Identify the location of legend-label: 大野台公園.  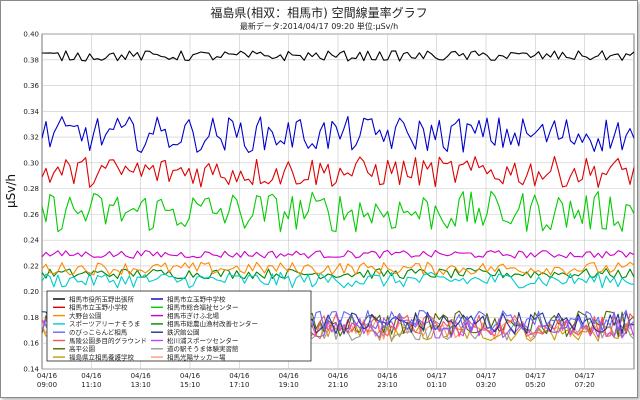
(85, 315).